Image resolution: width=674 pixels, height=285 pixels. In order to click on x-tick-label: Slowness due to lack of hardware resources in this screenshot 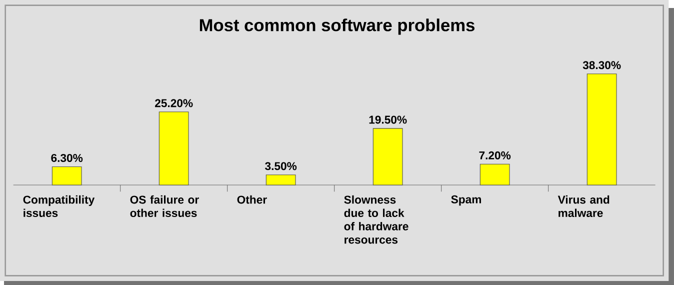, I will do `click(376, 219)`.